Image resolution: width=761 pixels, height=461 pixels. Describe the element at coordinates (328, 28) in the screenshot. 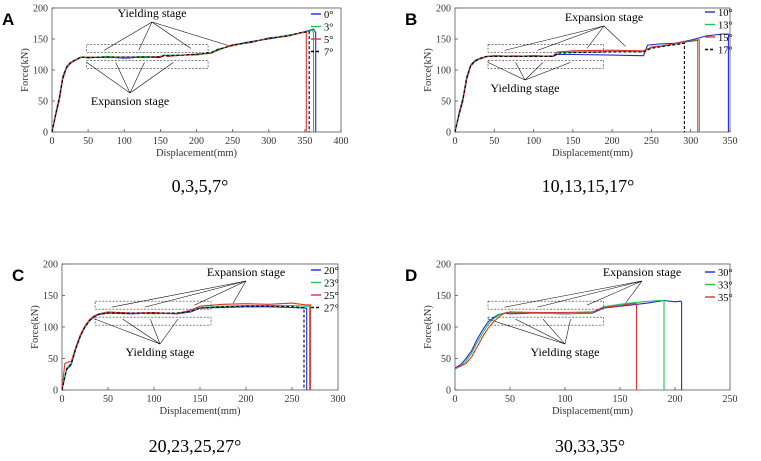

I see `legend-label: 3°` at that location.